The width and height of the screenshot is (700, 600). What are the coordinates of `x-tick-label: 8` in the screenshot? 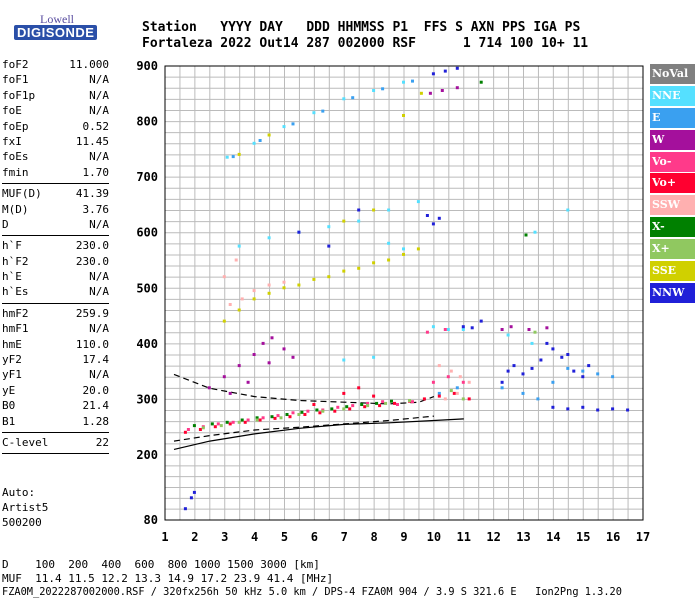 It's located at (374, 537).